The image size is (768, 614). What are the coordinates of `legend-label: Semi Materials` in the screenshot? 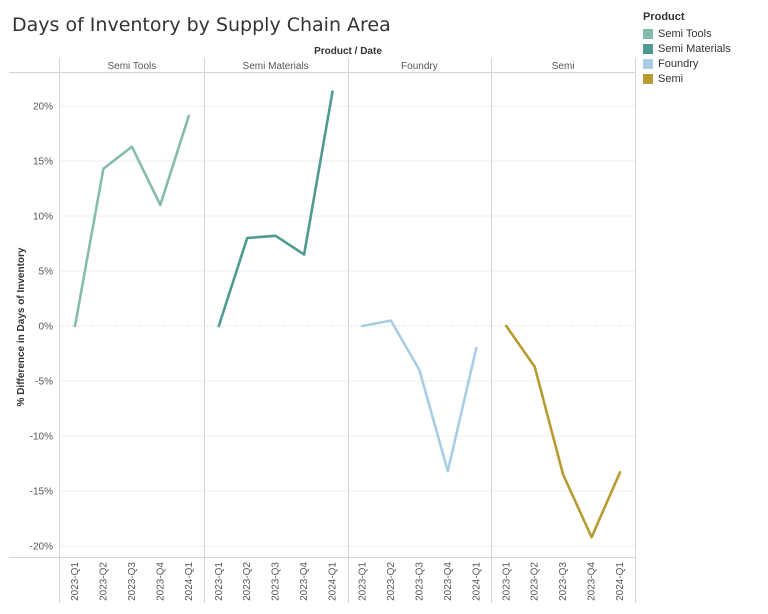 It's located at (694, 48).